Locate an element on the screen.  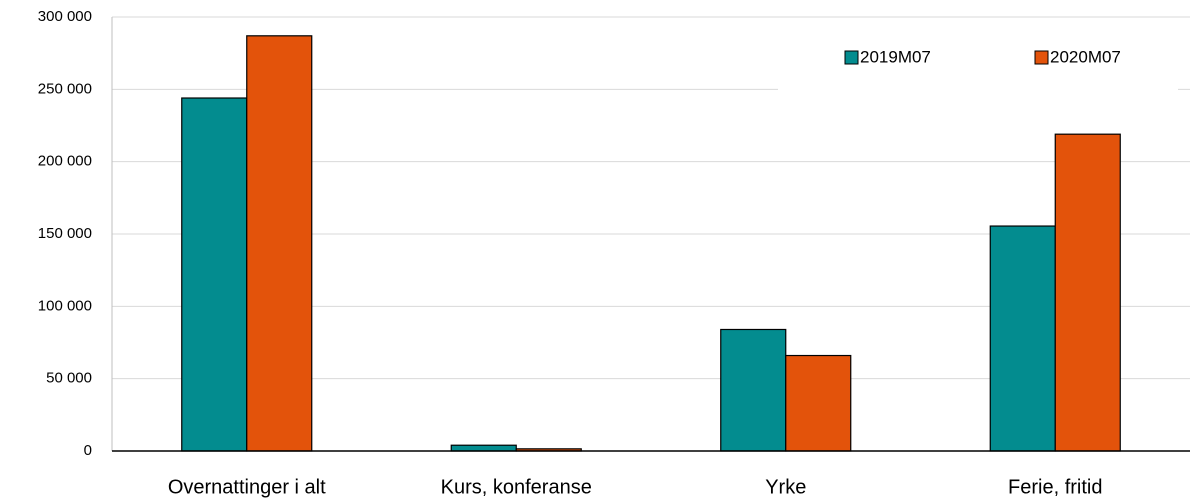
x-tick-label: Ferie, fritid is located at coordinates (1055, 487).